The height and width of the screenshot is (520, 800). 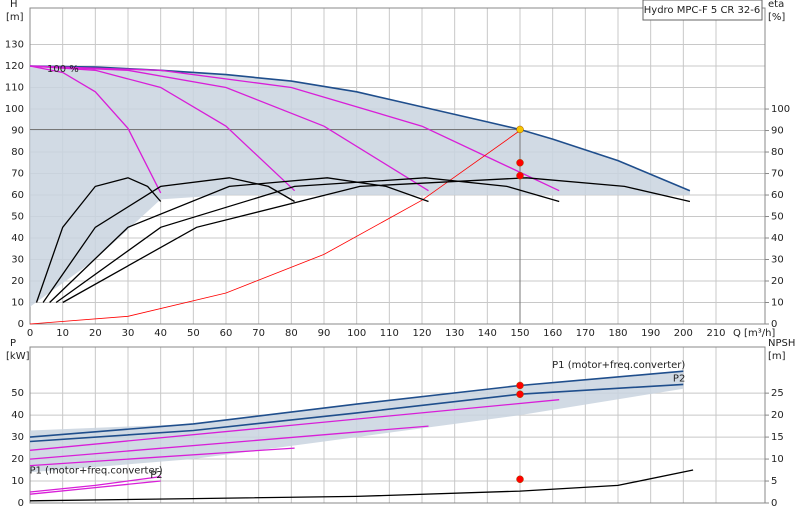 What do you see at coordinates (777, 393) in the screenshot?
I see `y2-tick-label: 25` at bounding box center [777, 393].